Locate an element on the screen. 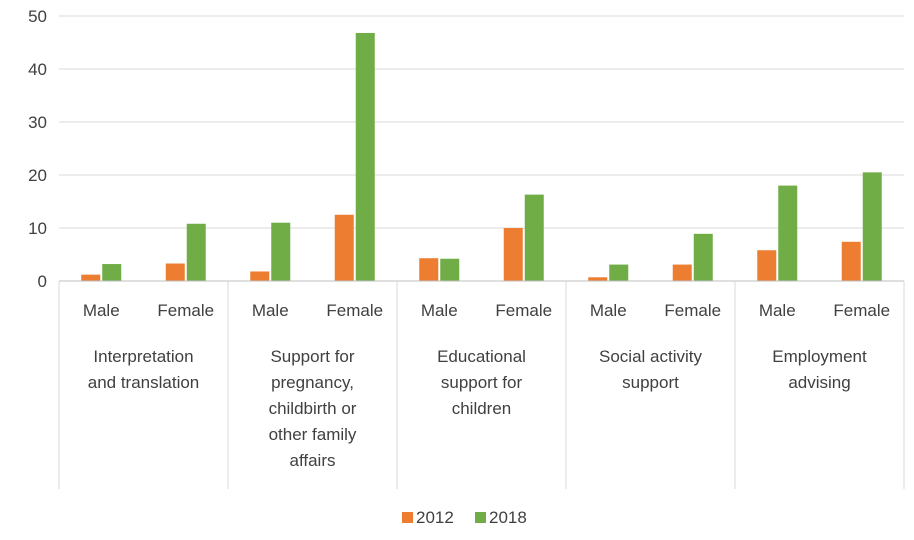  y-tick-label: 40 is located at coordinates (37, 69).